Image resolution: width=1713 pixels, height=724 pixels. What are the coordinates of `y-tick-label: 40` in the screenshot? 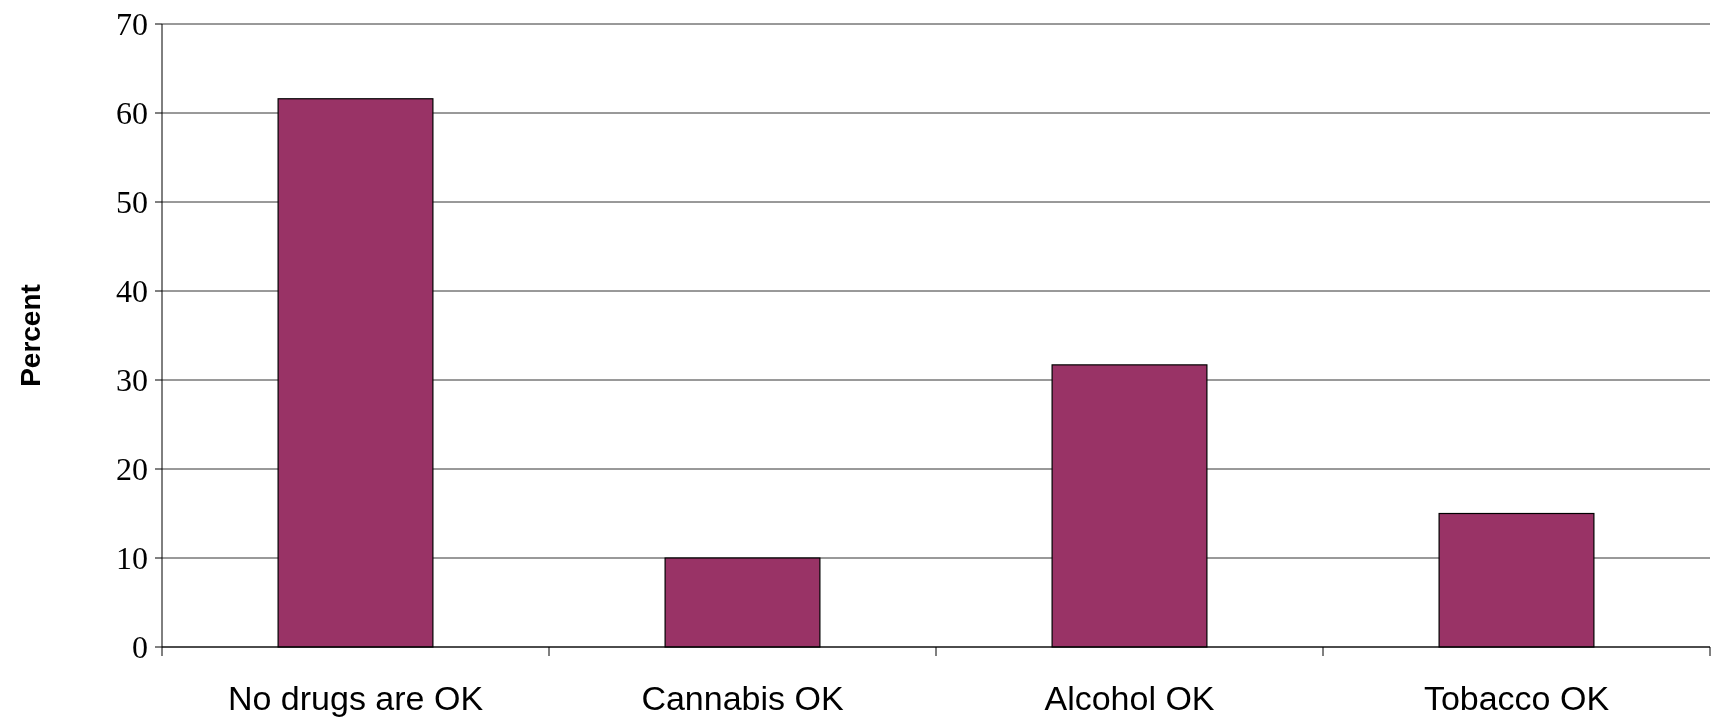 It's located at (132, 291).